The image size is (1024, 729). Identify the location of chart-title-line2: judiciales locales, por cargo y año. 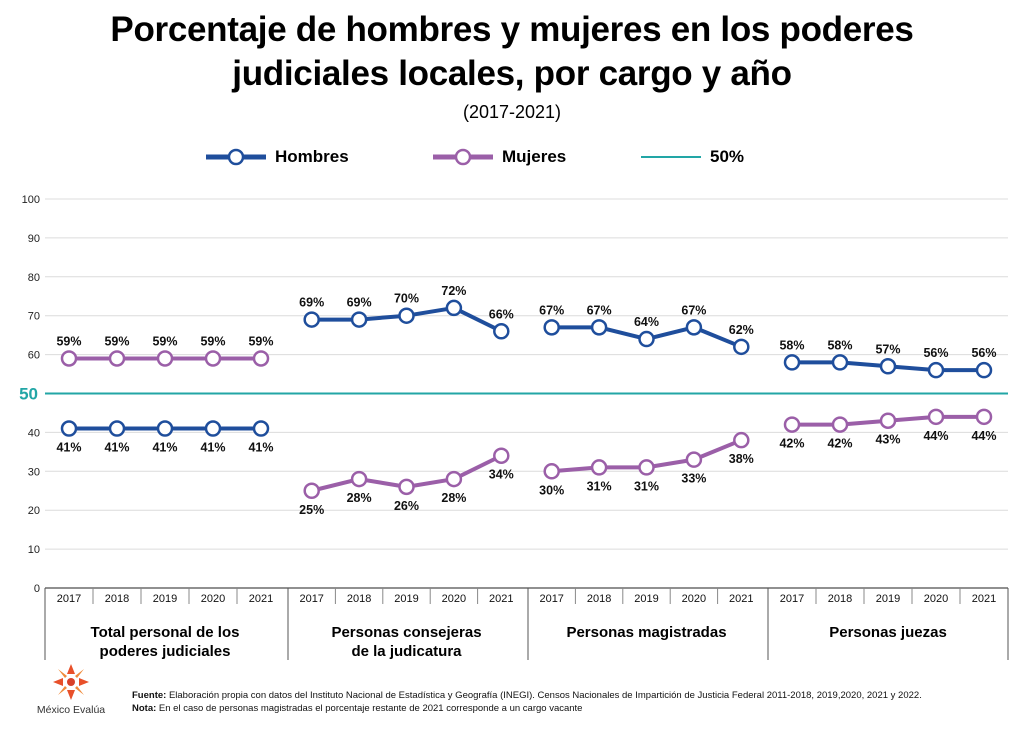
(512, 73).